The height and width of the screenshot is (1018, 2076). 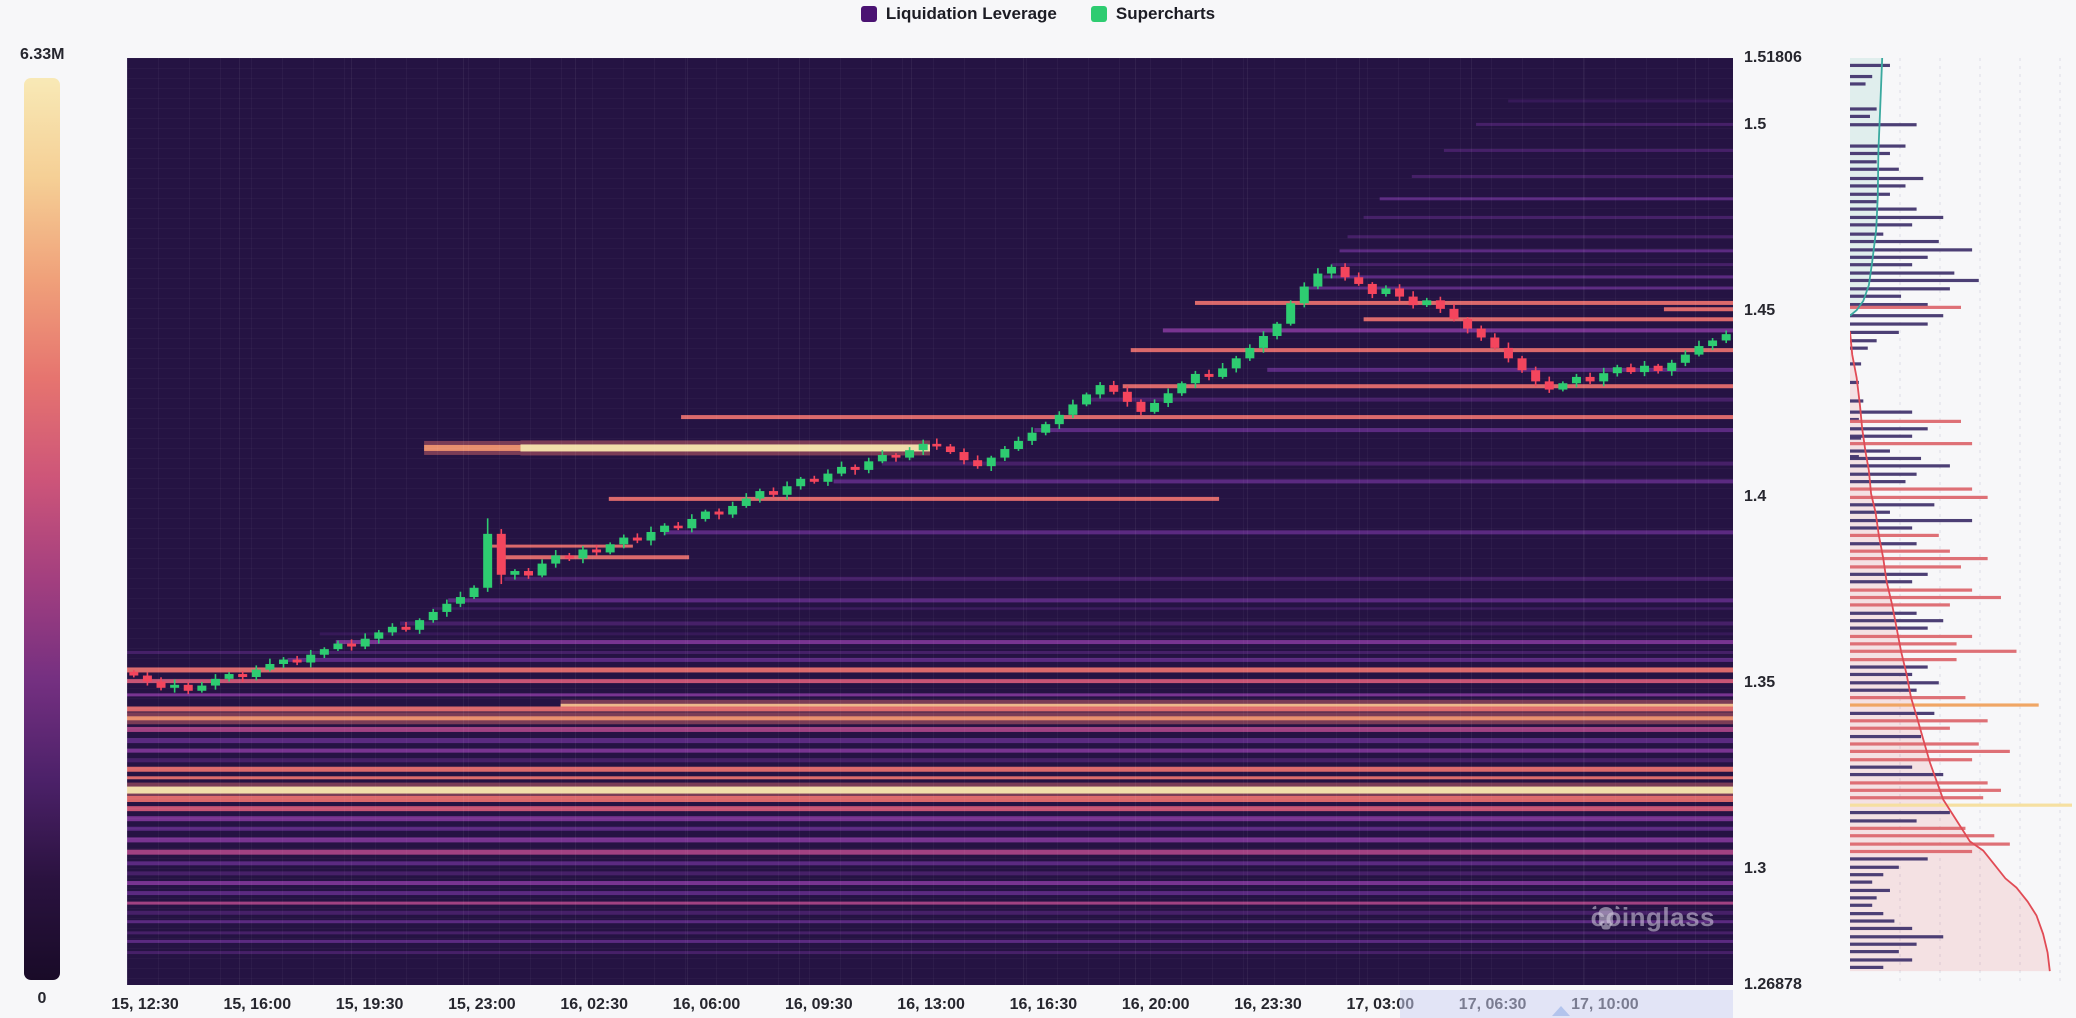 What do you see at coordinates (1773, 984) in the screenshot?
I see `price-tick-label: 1.26878` at bounding box center [1773, 984].